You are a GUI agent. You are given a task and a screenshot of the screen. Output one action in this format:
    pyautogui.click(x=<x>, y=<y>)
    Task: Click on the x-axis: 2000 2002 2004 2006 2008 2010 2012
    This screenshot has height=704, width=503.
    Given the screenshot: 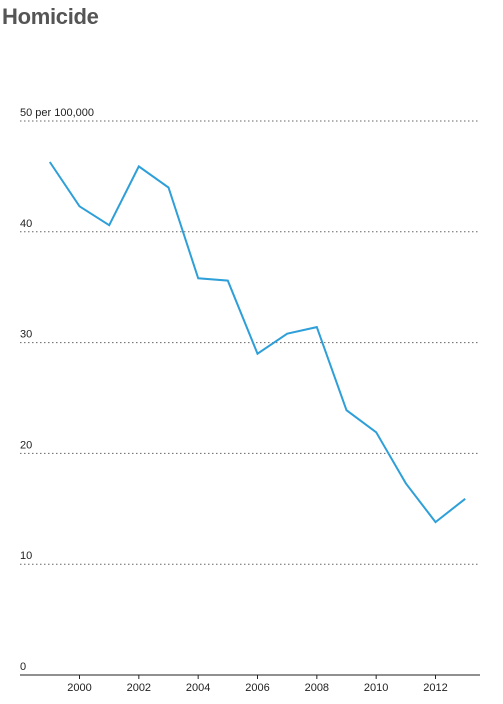 What is the action you would take?
    pyautogui.click(x=250, y=684)
    